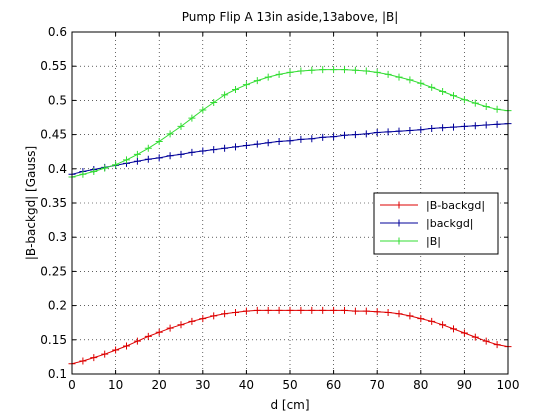  What do you see at coordinates (53, 135) in the screenshot?
I see `y-tick-label: 0.45` at bounding box center [53, 135].